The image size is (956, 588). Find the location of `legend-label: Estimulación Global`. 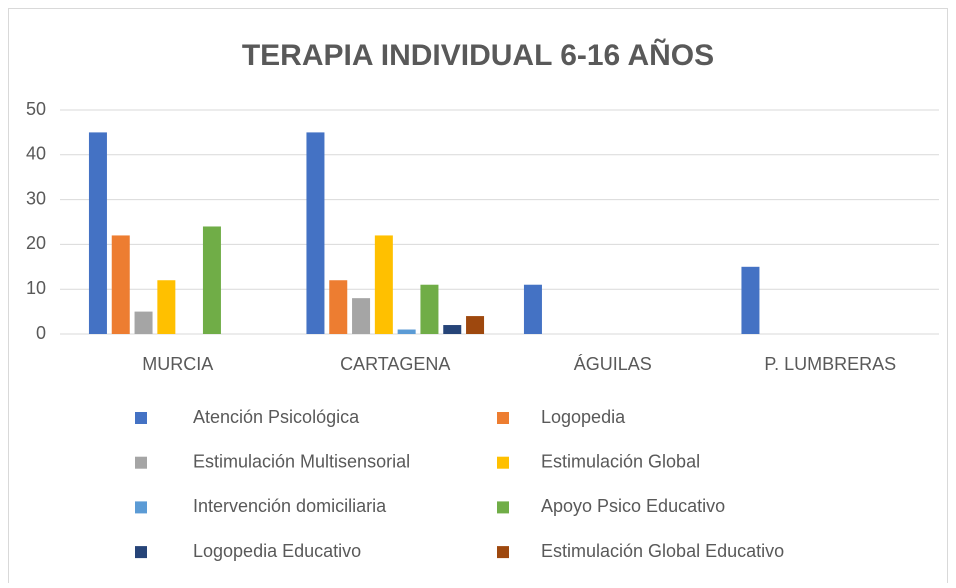

legend-label: Estimulación Global is located at coordinates (620, 461).